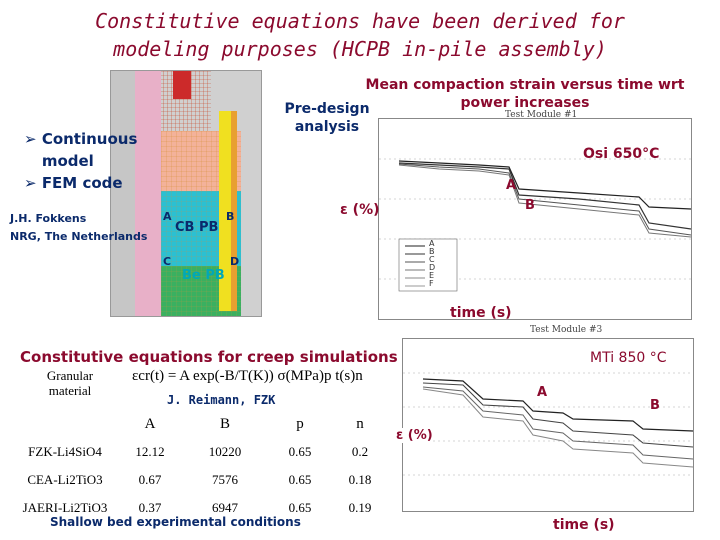  I want to click on bottom-plot-condition: MTi 850 °C, so click(628, 358).